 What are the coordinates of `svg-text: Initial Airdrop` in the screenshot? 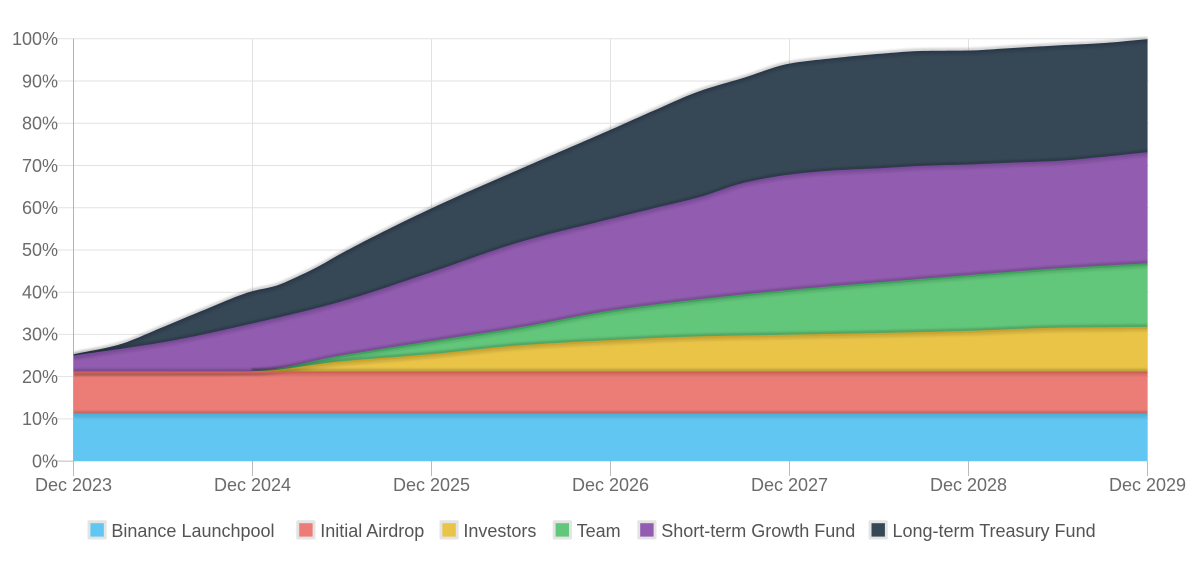 It's located at (372, 531).